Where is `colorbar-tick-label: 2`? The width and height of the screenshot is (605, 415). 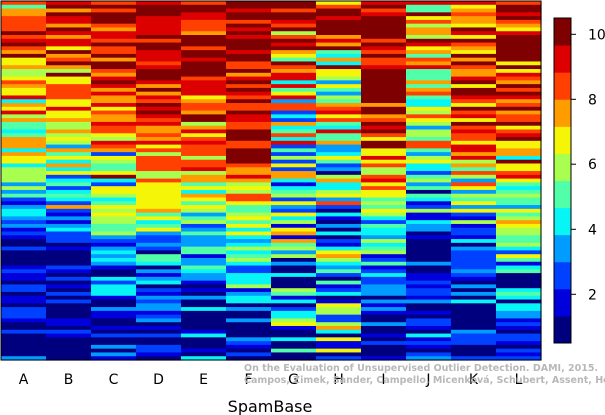
colorbar-tick-label: 2 is located at coordinates (592, 295).